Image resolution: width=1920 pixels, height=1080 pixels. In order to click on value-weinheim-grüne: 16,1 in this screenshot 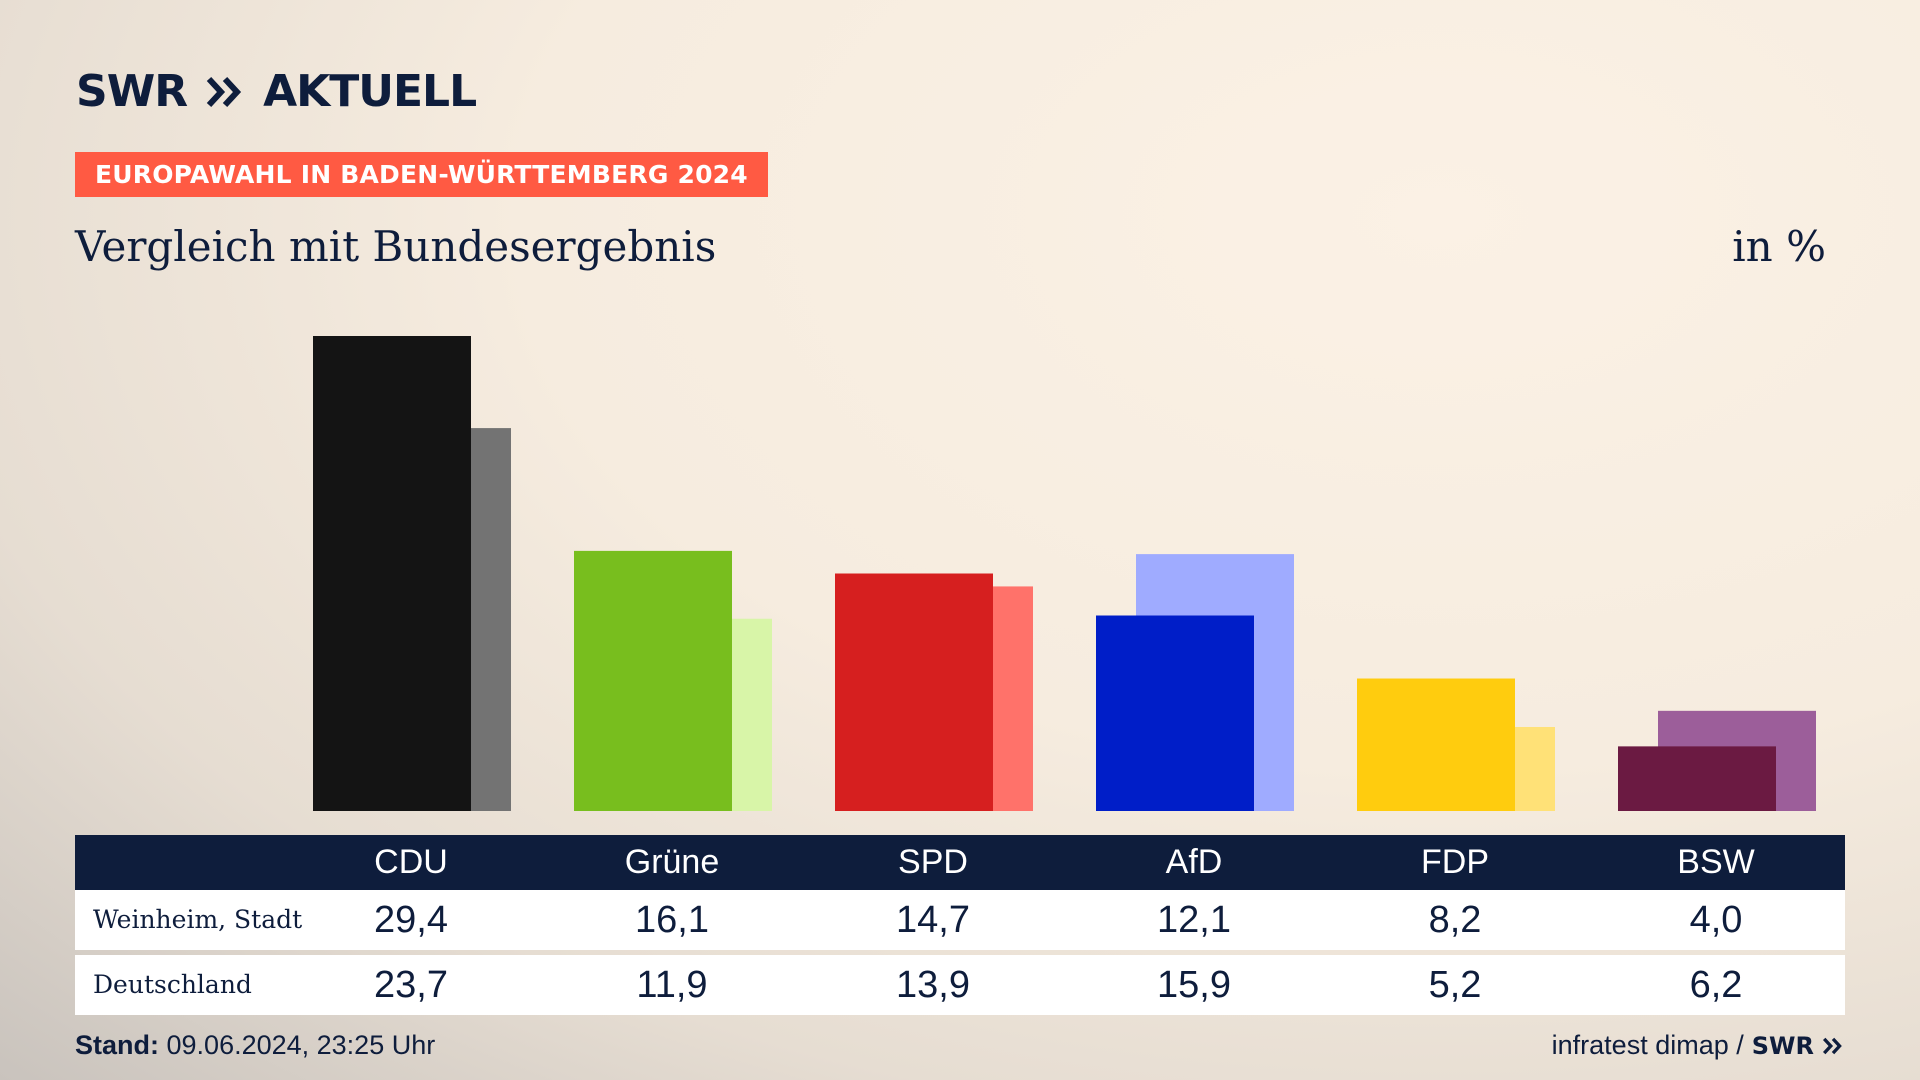, I will do `click(672, 920)`.